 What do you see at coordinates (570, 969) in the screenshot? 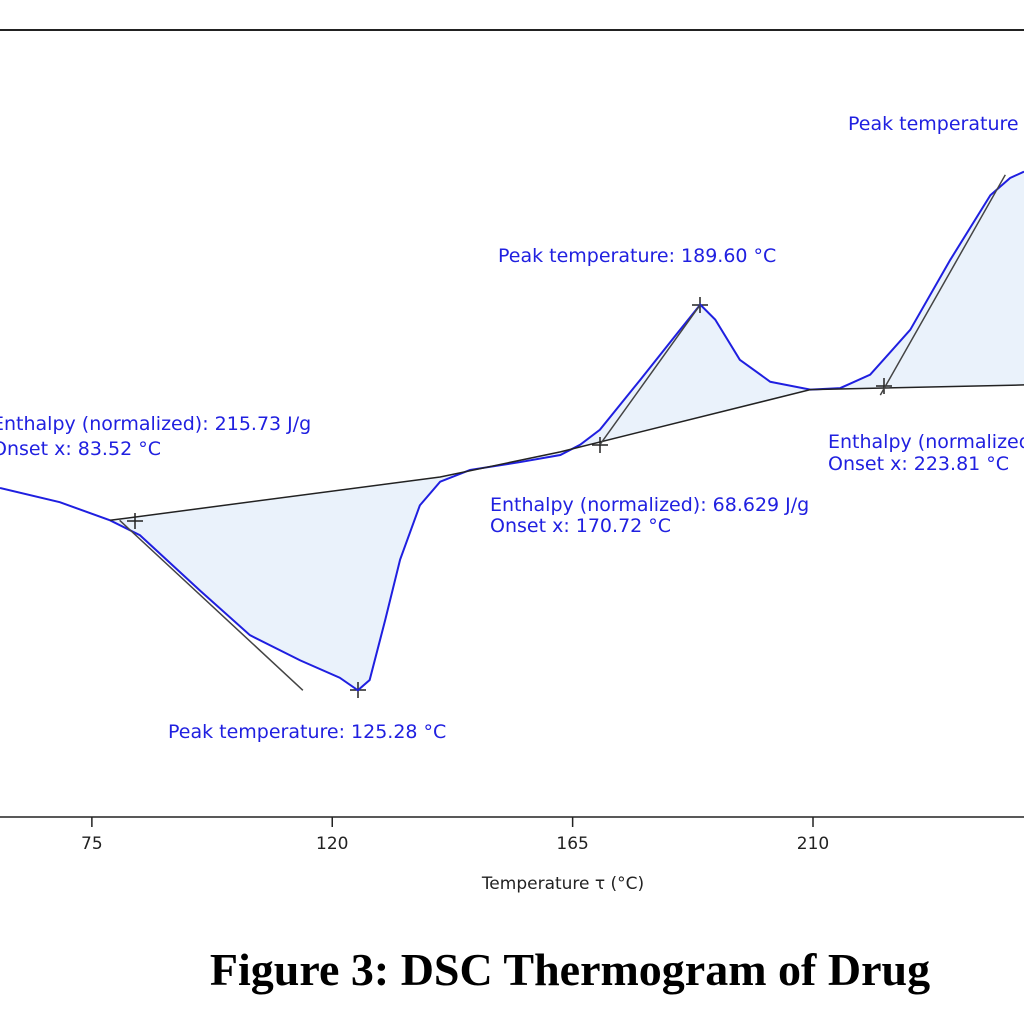
I see `caption: Figure 3: DSC Thermogram of Drug` at bounding box center [570, 969].